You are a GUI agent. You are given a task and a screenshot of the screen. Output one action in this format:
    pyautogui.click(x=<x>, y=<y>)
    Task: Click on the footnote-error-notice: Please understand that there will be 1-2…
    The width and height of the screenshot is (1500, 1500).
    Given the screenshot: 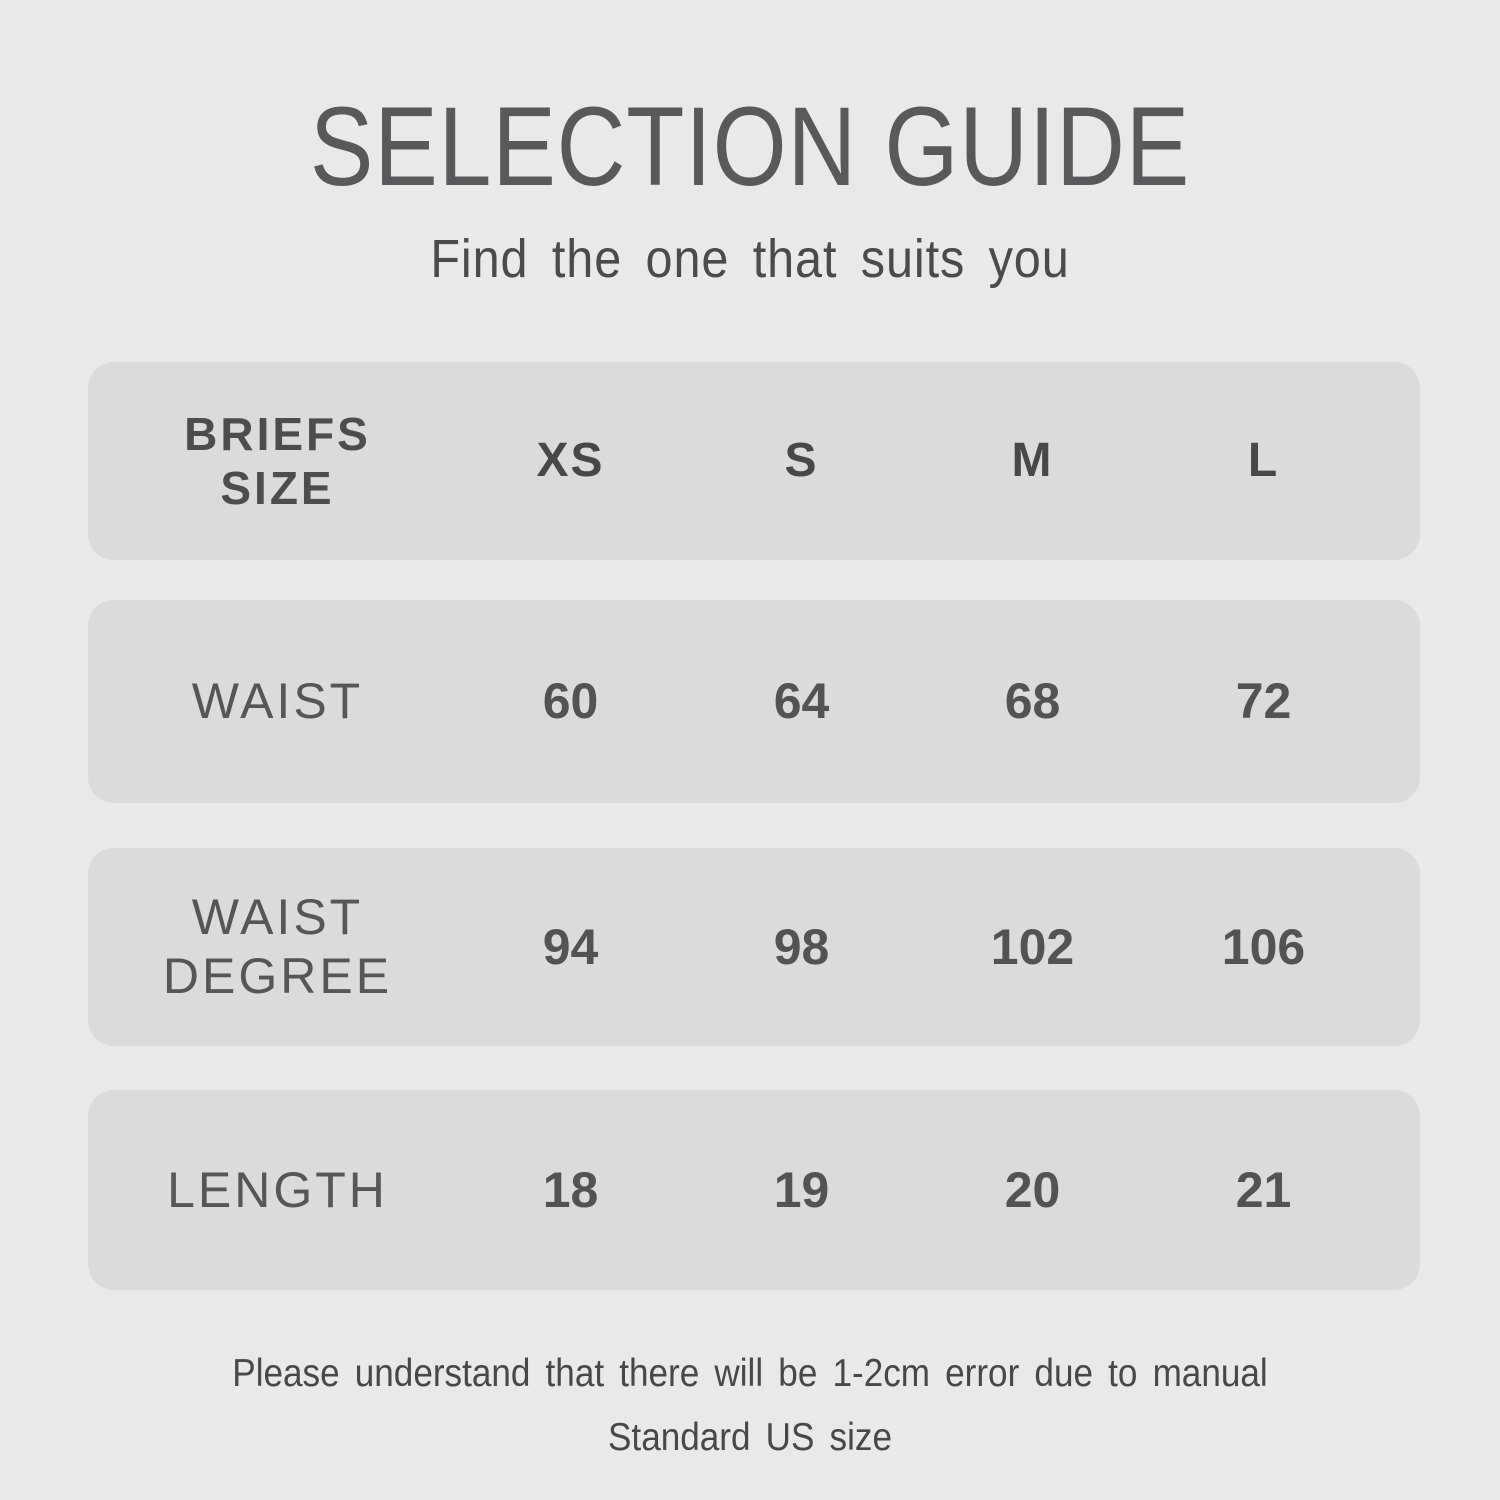 What is the action you would take?
    pyautogui.click(x=750, y=1373)
    